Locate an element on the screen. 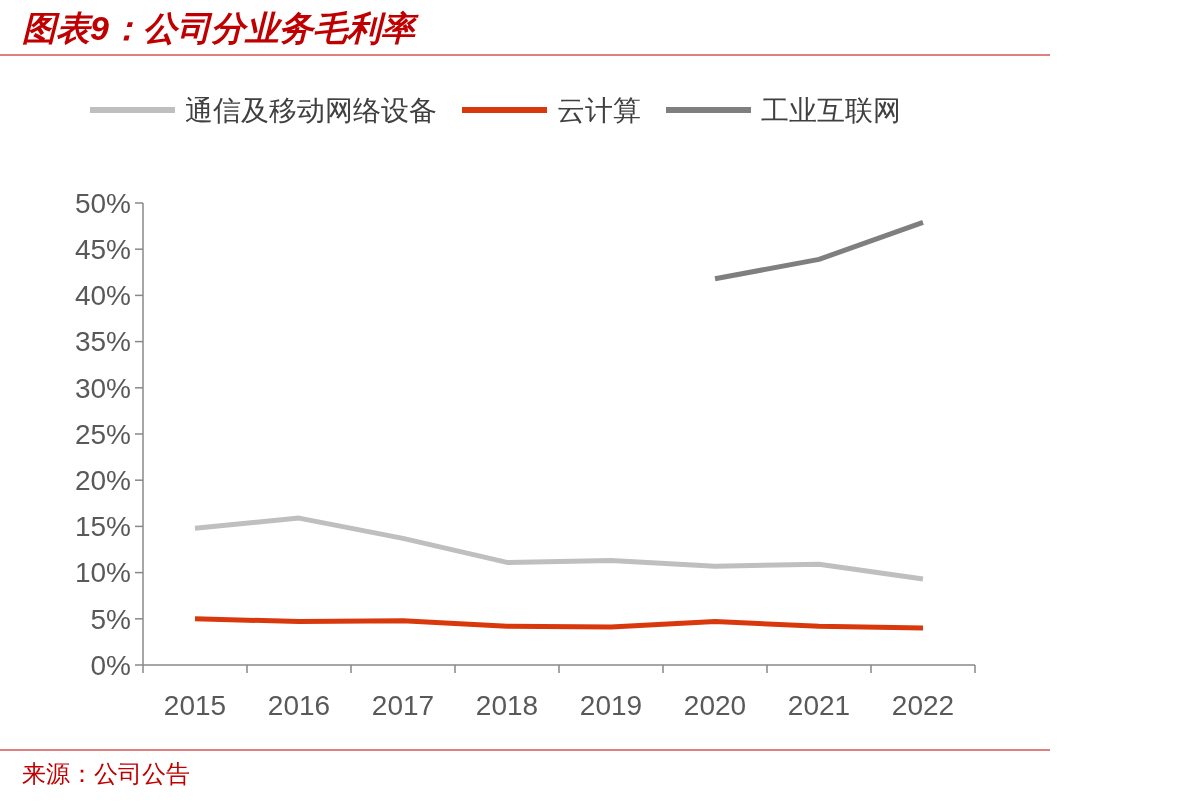 The image size is (1182, 803). y-tick-label: 0% is located at coordinates (110, 665).